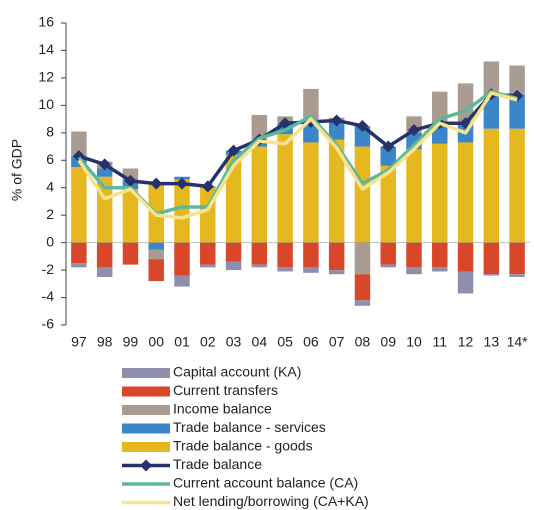  I want to click on y-tick-label: 6, so click(50, 159).